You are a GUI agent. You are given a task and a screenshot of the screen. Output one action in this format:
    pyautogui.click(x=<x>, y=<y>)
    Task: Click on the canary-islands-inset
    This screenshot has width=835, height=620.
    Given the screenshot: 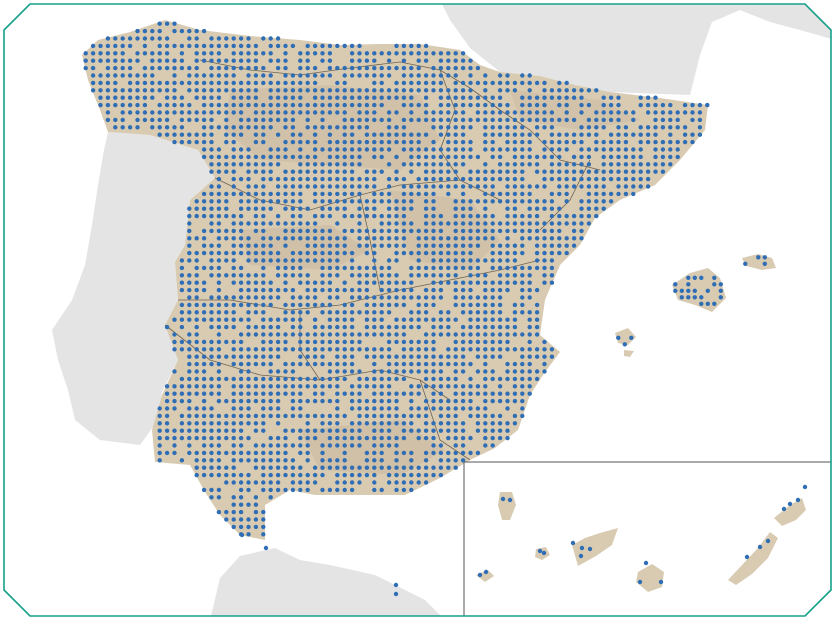 What is the action you would take?
    pyautogui.click(x=647, y=538)
    